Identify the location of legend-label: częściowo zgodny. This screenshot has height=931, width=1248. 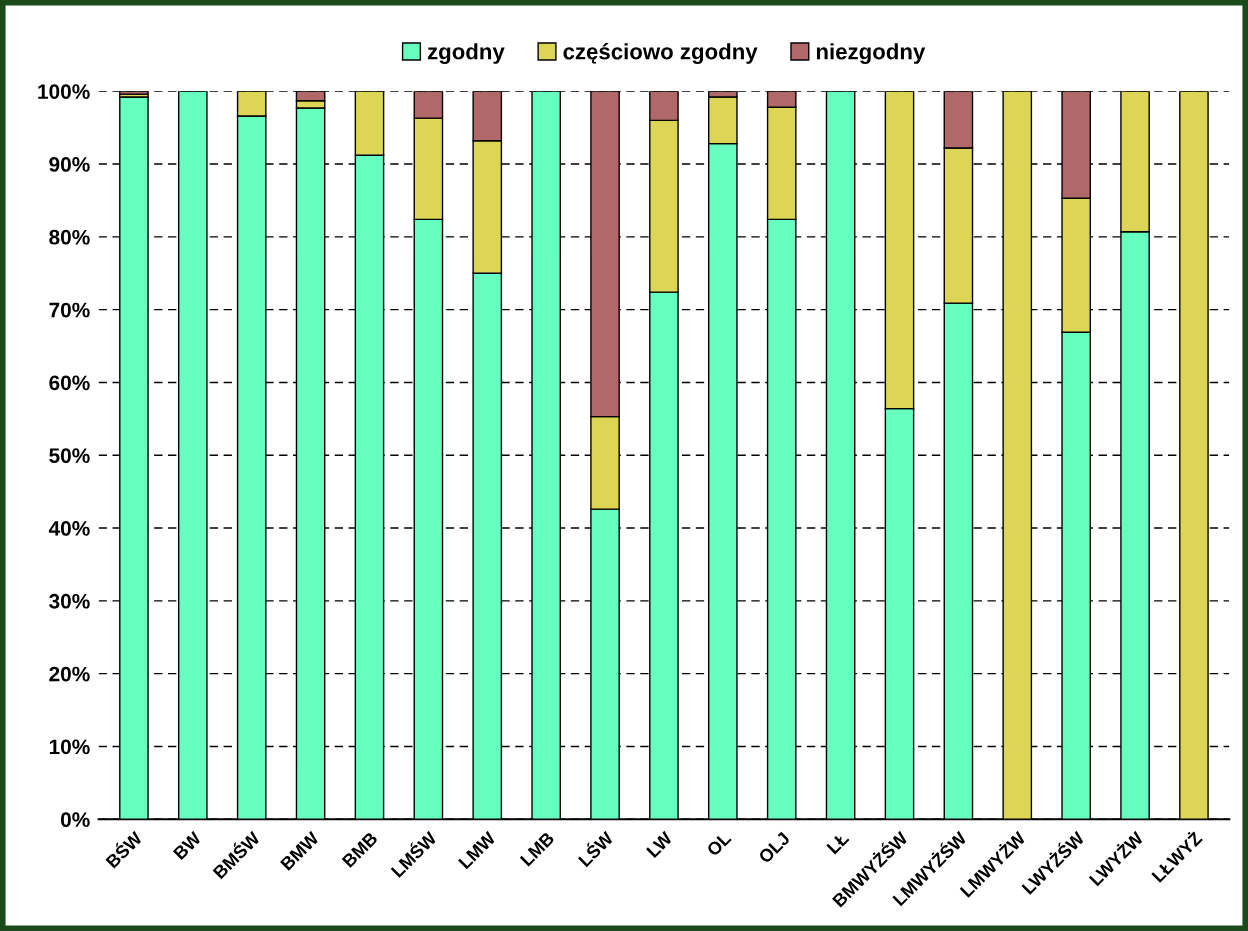
(660, 53).